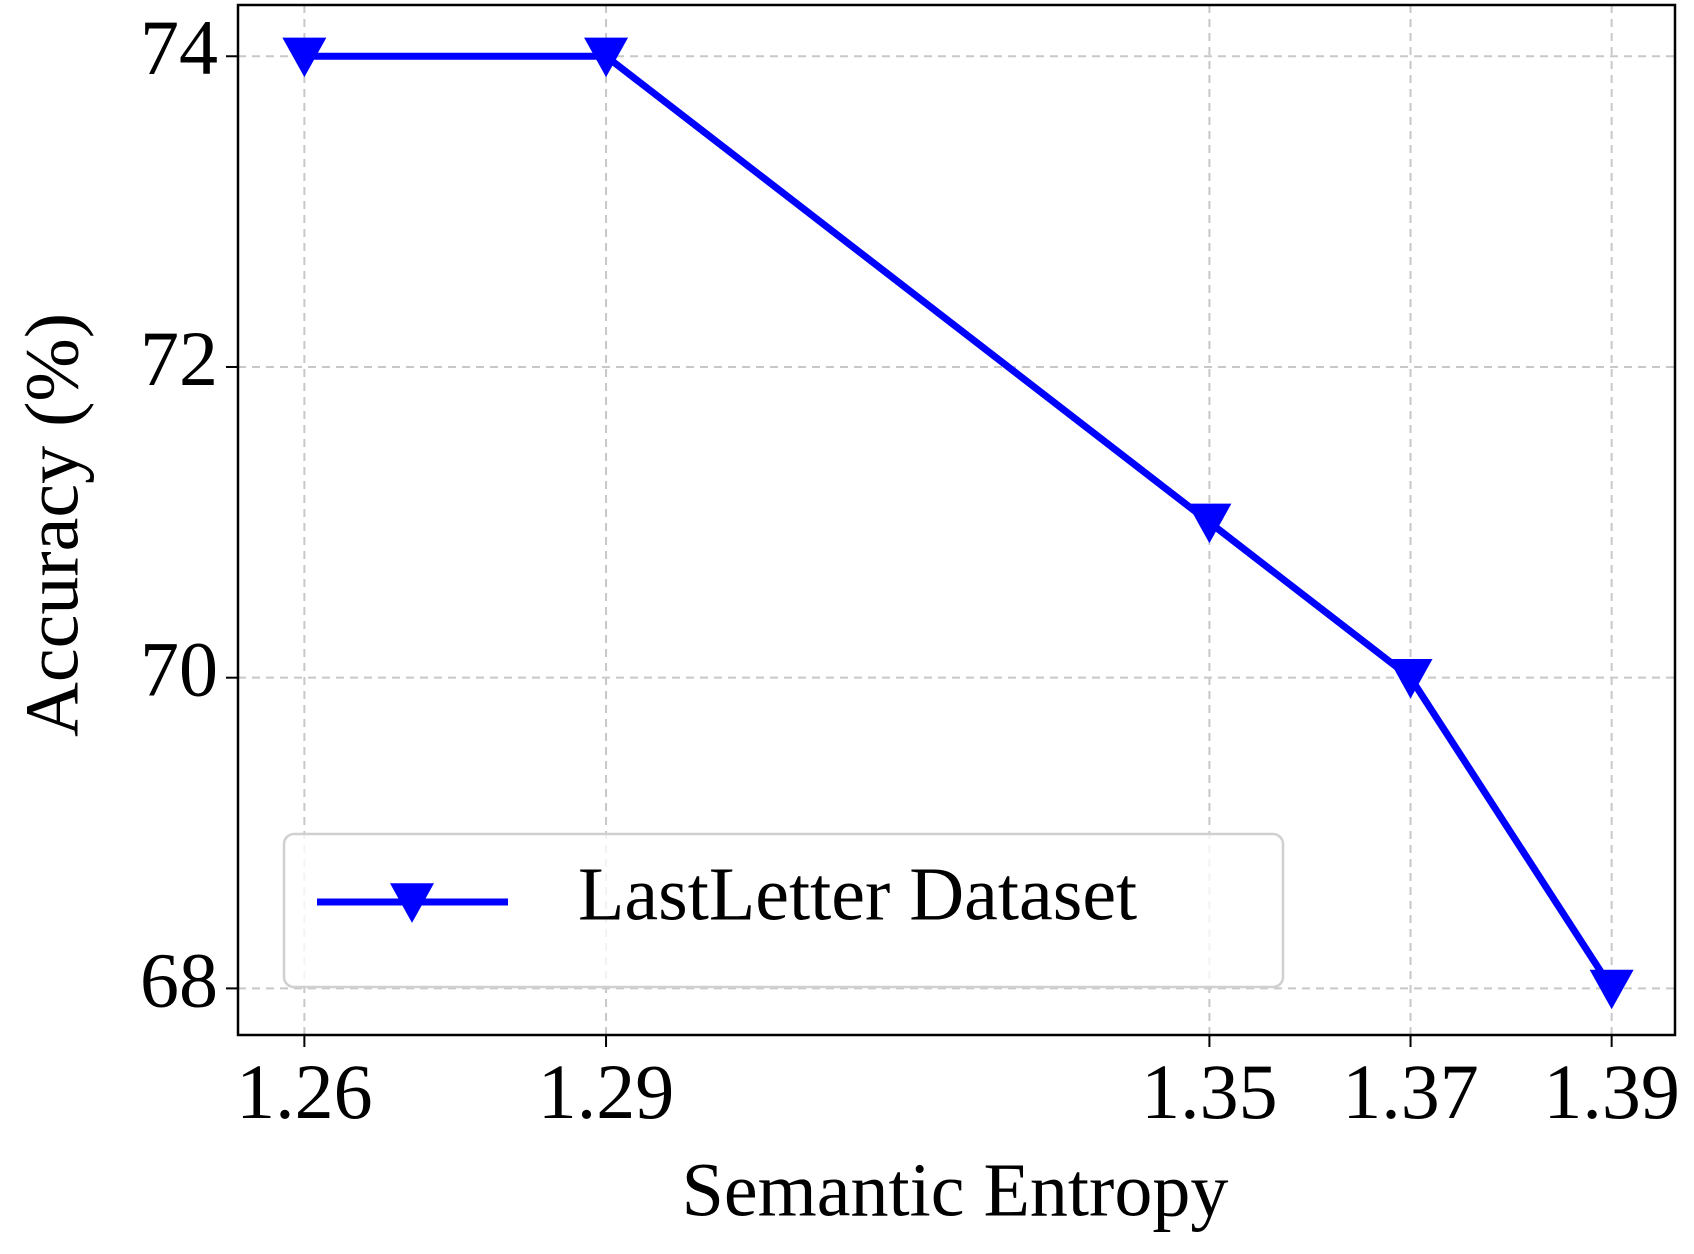 The height and width of the screenshot is (1254, 1694). I want to click on x-tick-label: 1.35, so click(1209, 1091).